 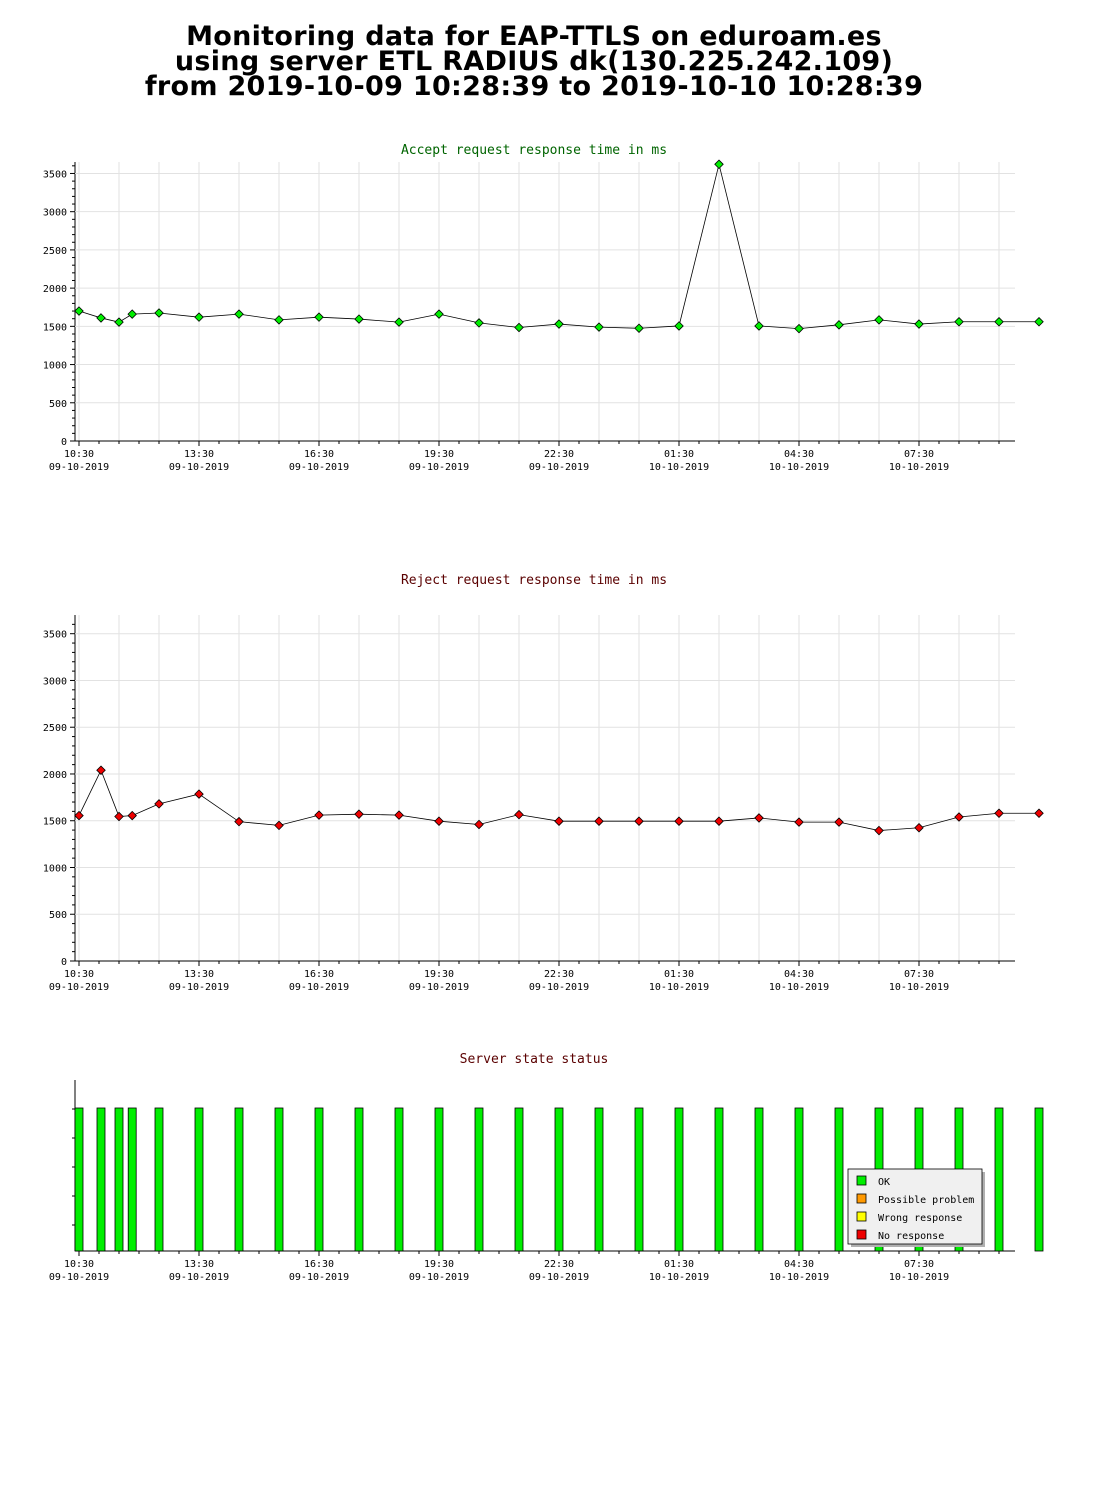 I want to click on y-tick-label: 1500, so click(x=55, y=327).